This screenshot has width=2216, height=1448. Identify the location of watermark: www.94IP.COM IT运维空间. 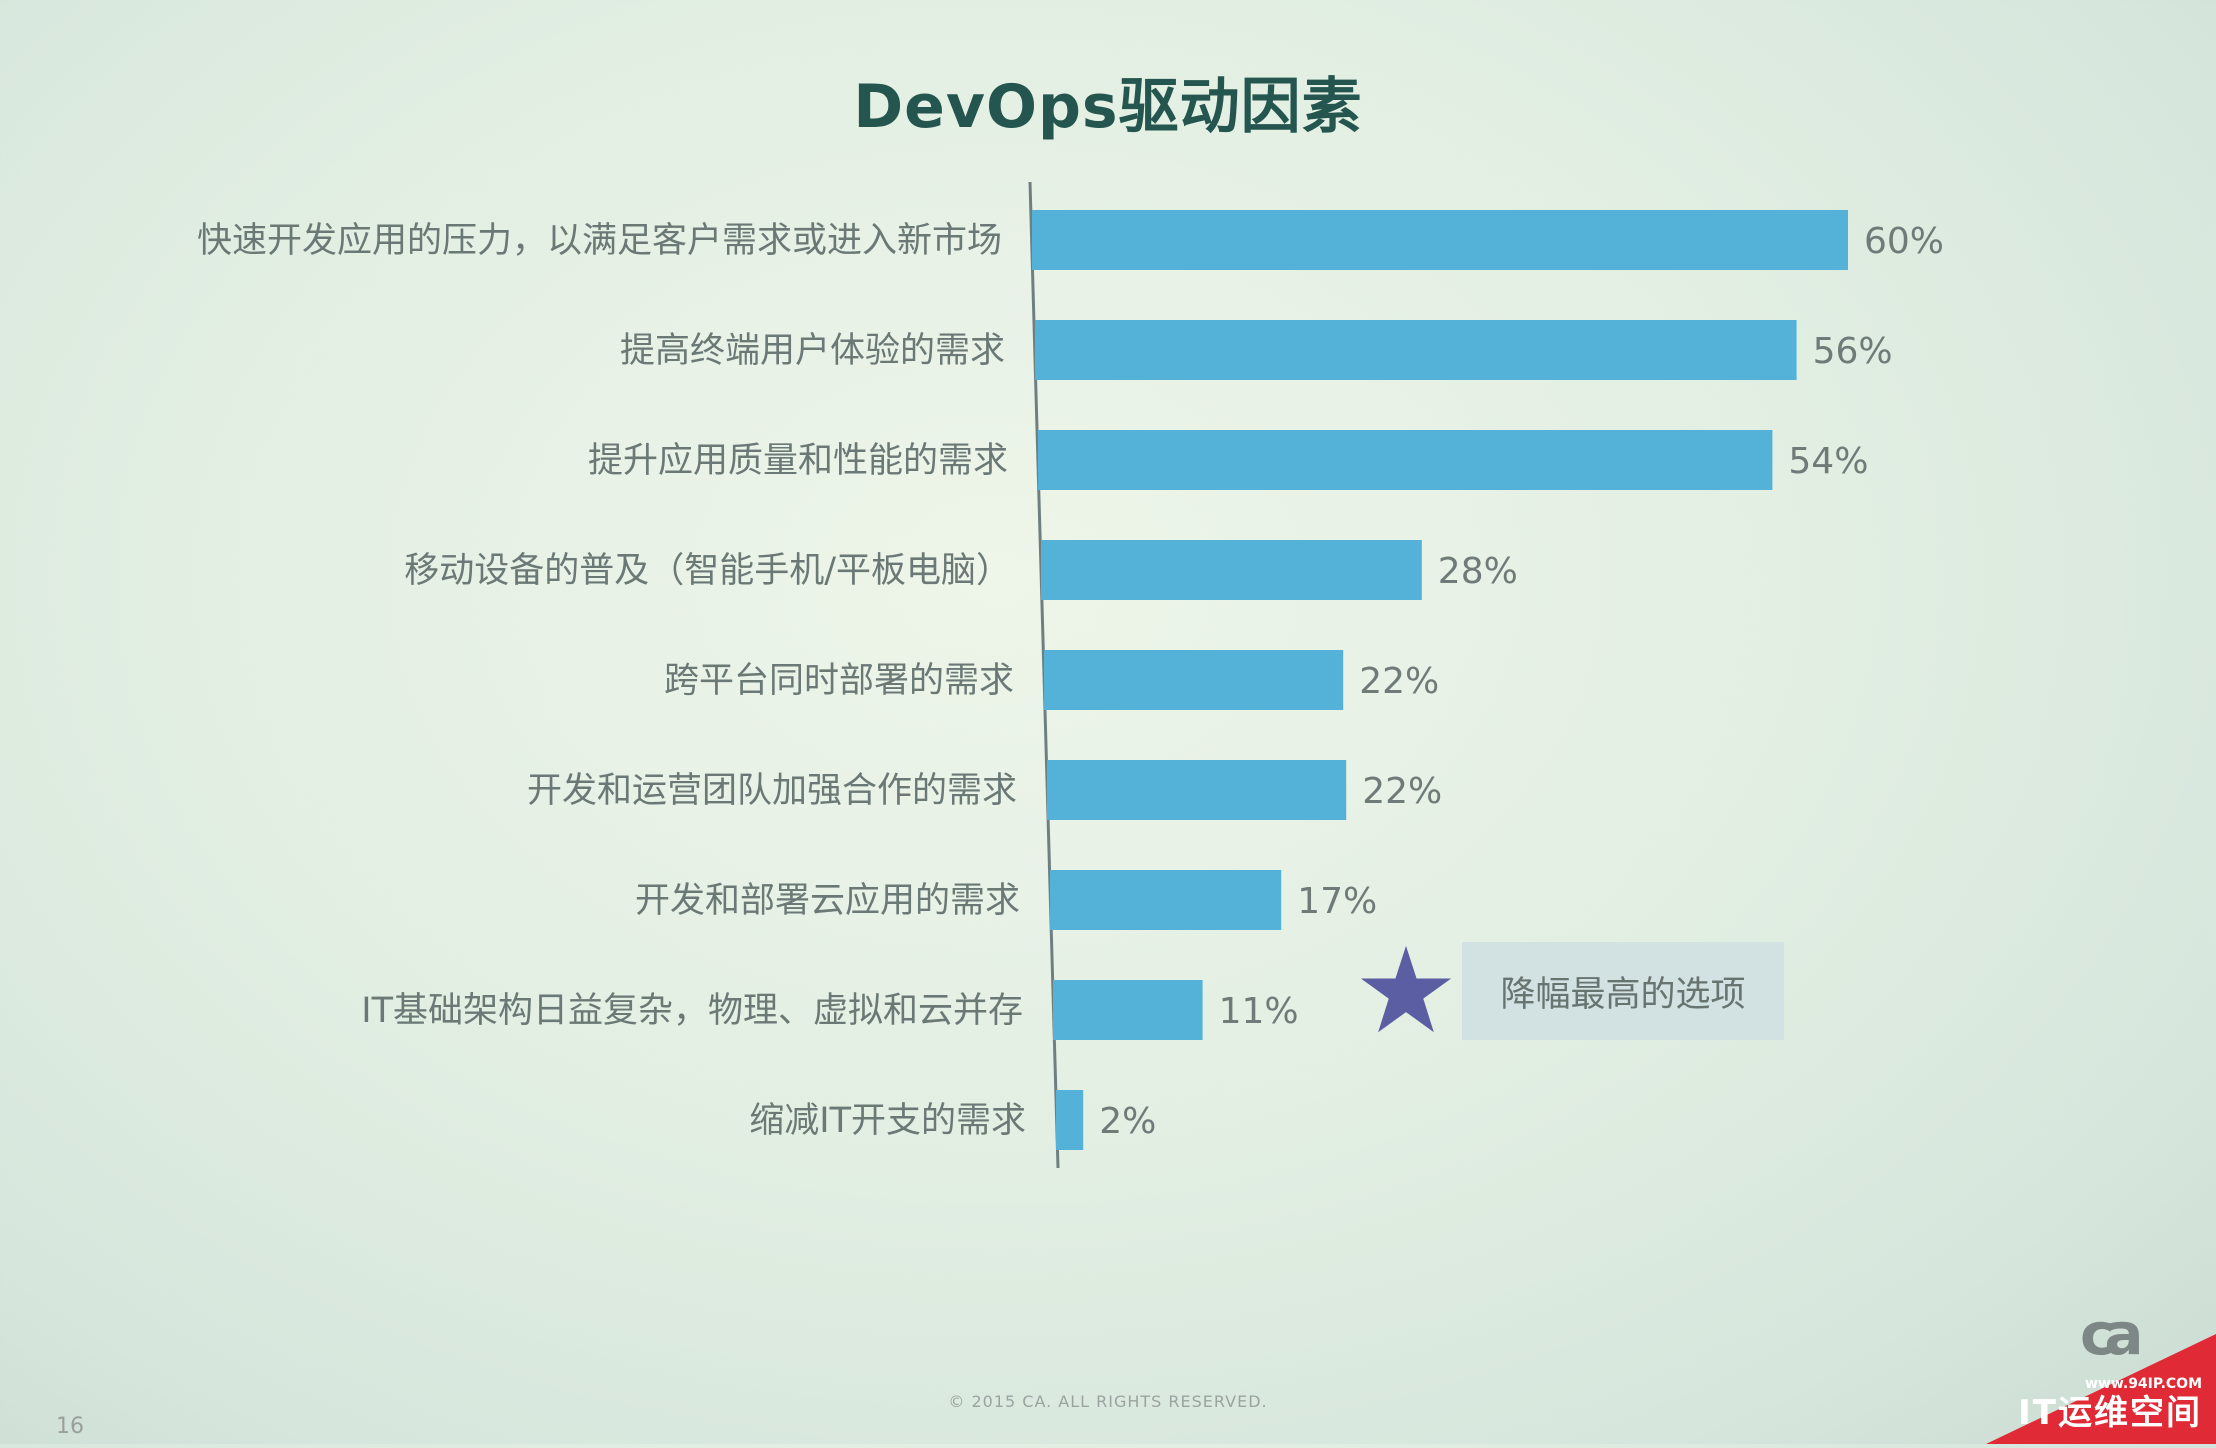
(2101, 1389).